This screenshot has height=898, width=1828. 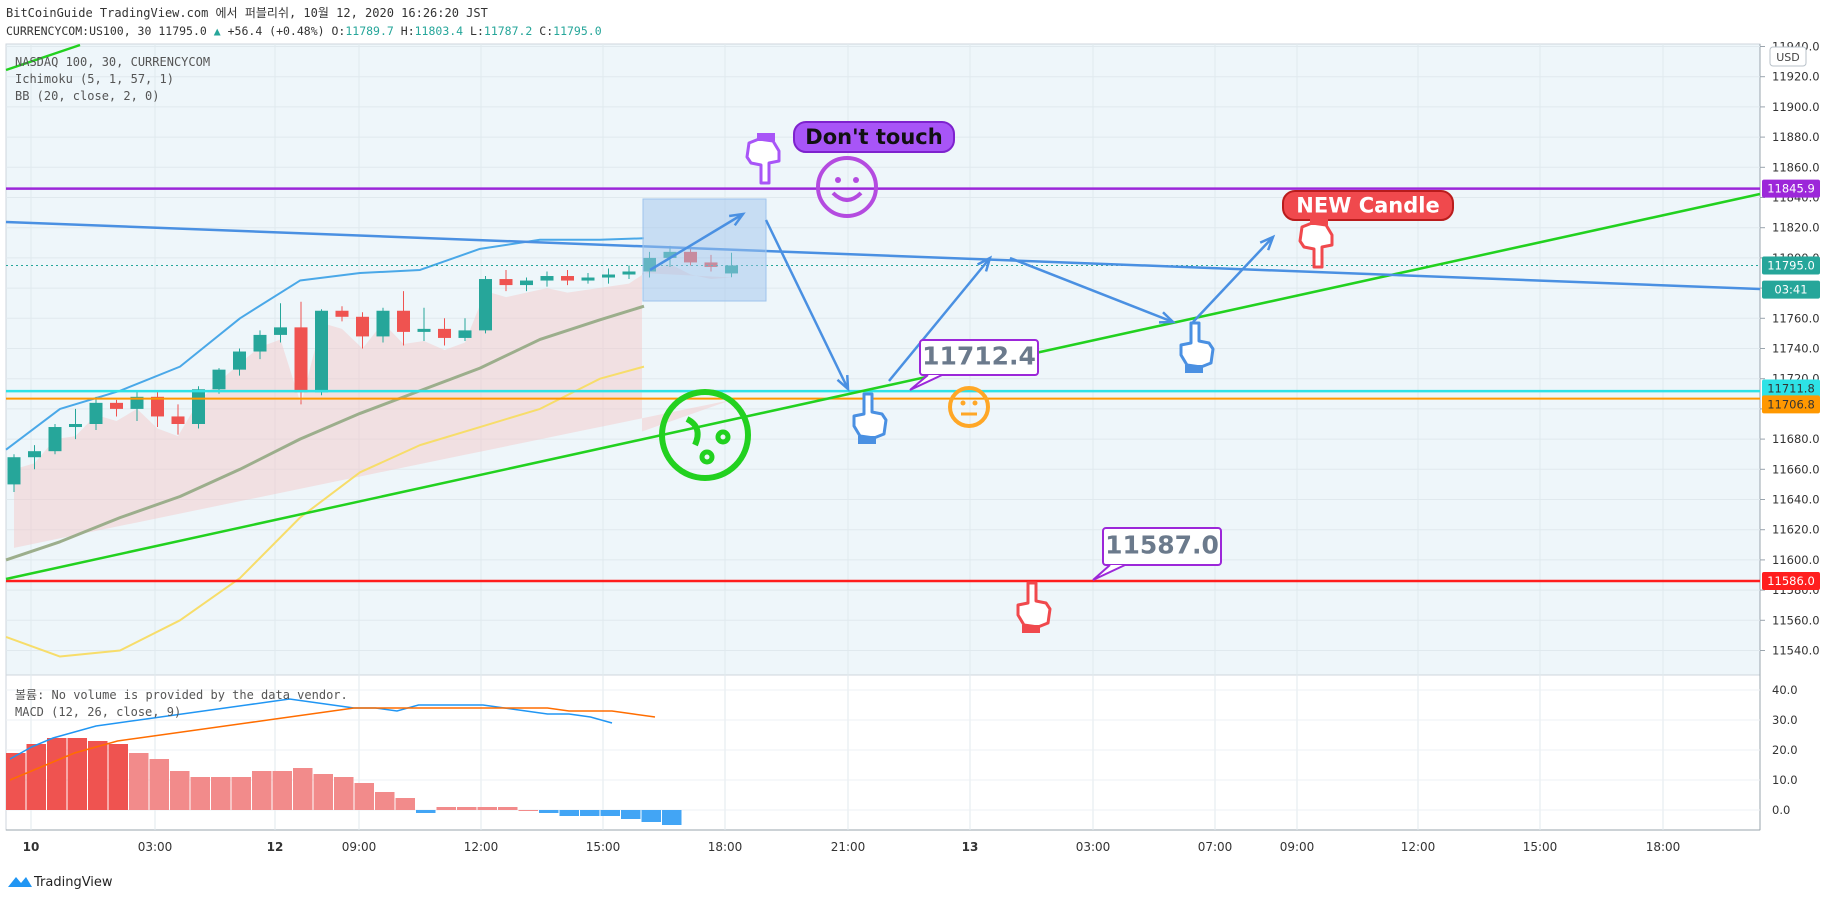 What do you see at coordinates (1785, 720) in the screenshot?
I see `macd-tick-label: 30.0` at bounding box center [1785, 720].